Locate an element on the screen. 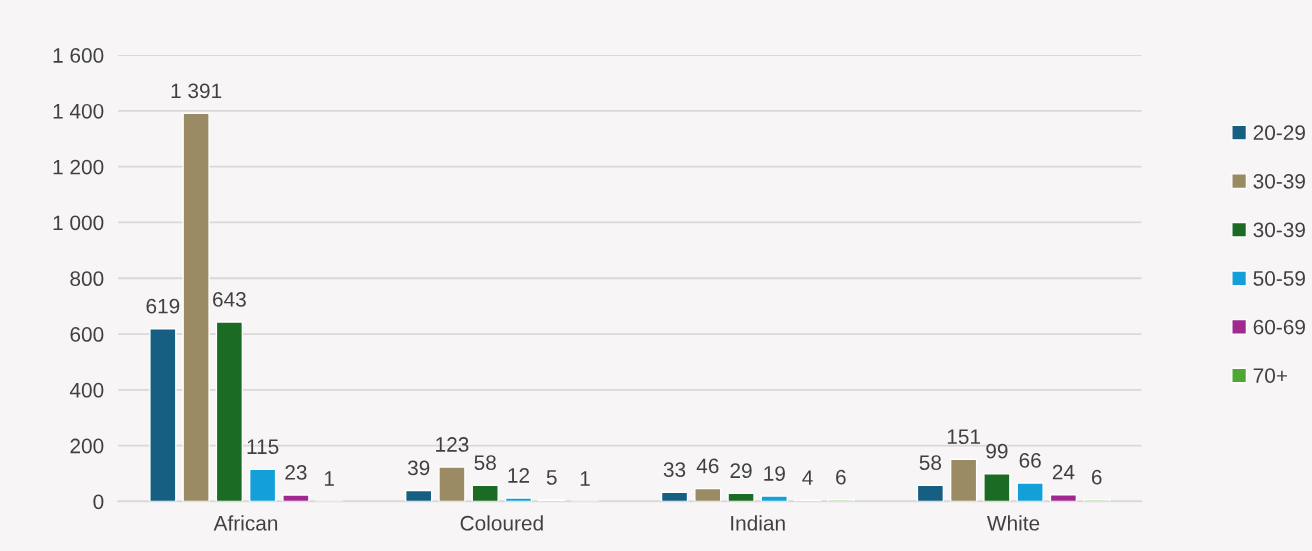  data-label: 115 is located at coordinates (263, 447).